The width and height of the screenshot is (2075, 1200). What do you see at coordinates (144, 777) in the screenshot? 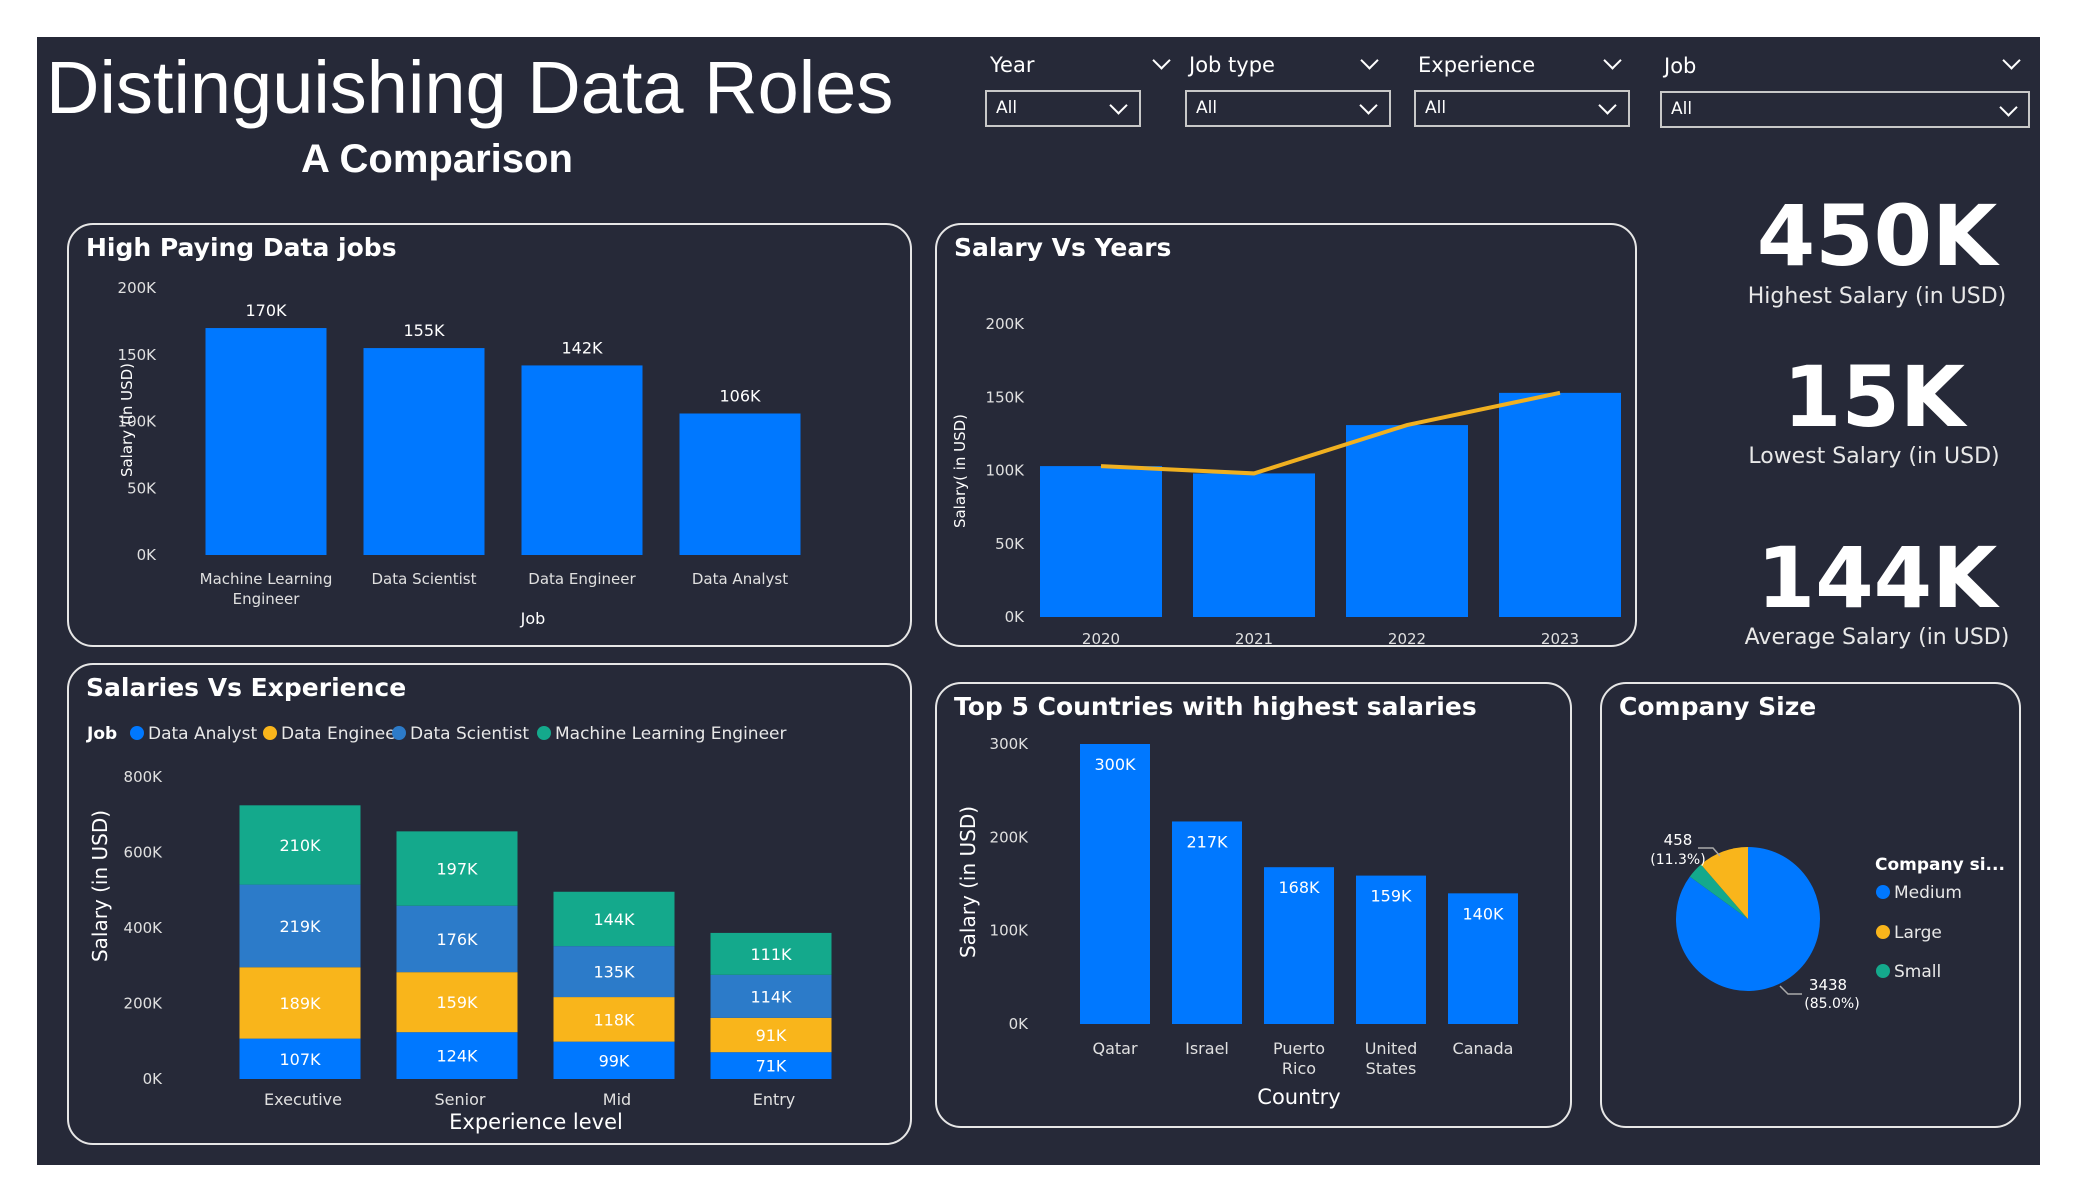
I see `y-tick-label: 800K` at bounding box center [144, 777].